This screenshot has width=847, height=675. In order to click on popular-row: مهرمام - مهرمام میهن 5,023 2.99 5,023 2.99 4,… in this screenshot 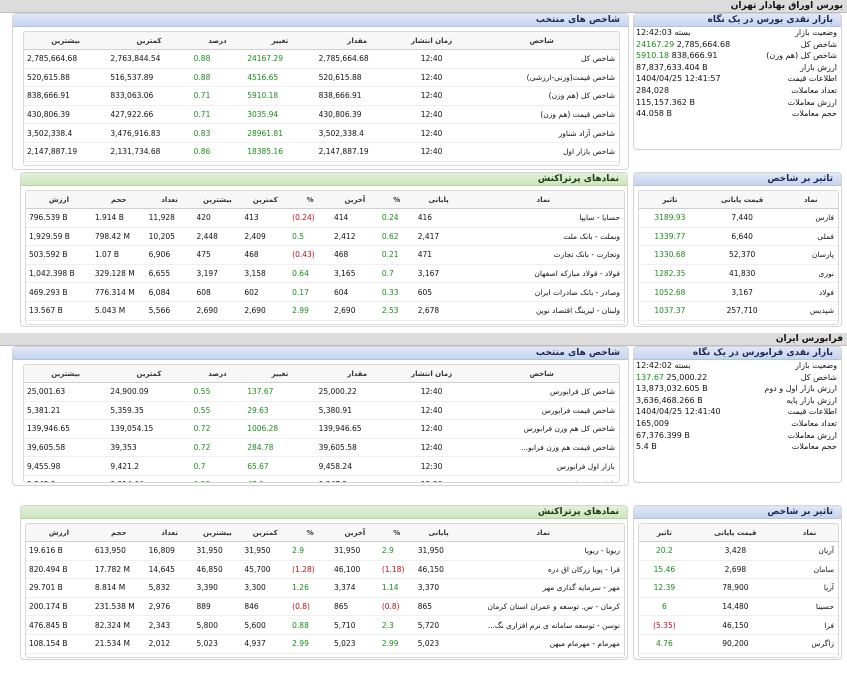, I will do `click(325, 644)`.